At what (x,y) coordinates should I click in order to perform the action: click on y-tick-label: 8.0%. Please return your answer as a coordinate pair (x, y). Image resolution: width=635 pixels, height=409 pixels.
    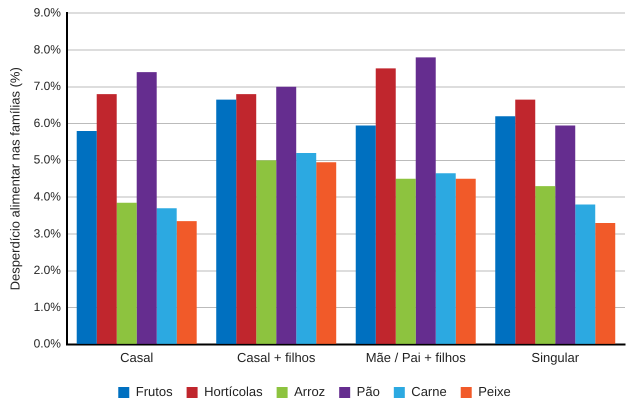
    Looking at the image, I should click on (48, 49).